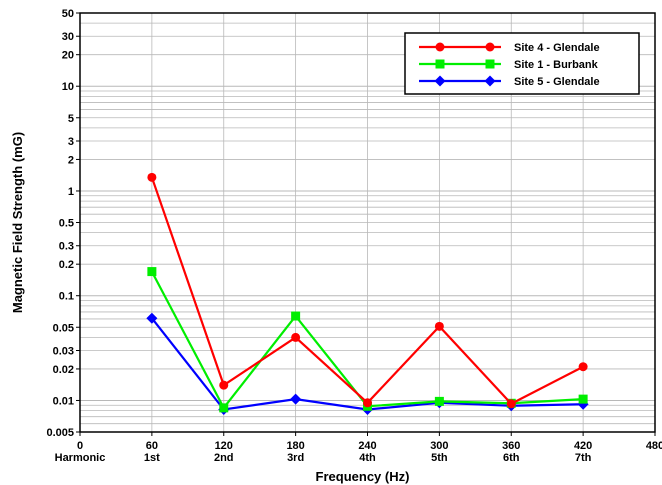  Describe the element at coordinates (295, 446) in the screenshot. I see `x-tick-label: 180` at that location.